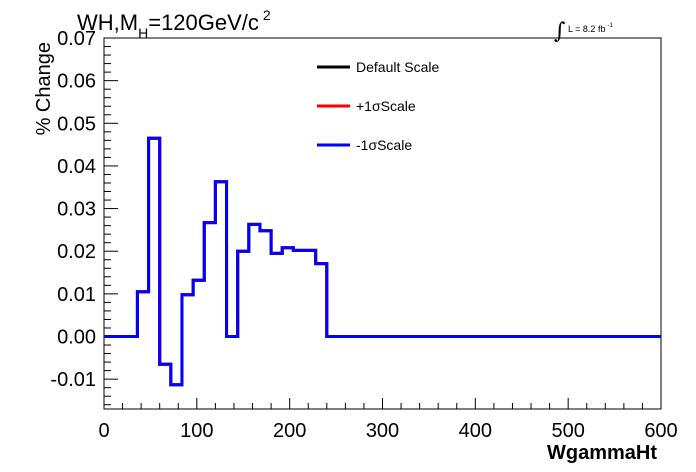 The width and height of the screenshot is (696, 472). I want to click on luminosity-label: ∫ L = 8.2 fb -1, so click(583, 31).